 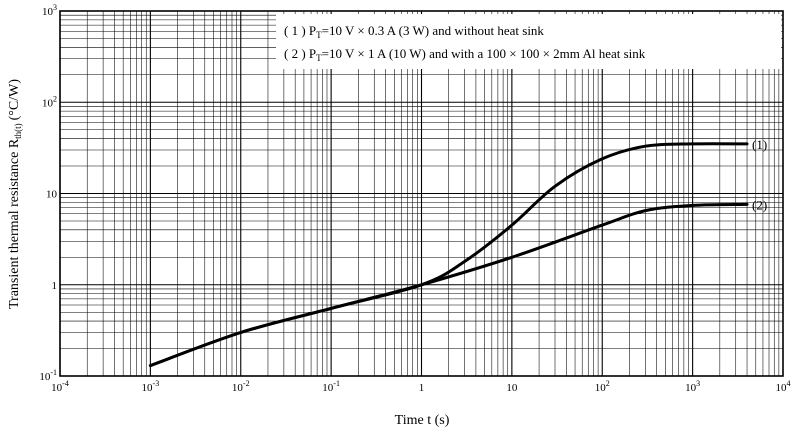 What do you see at coordinates (53, 372) in the screenshot?
I see `y-tick-exponent: -1` at bounding box center [53, 372].